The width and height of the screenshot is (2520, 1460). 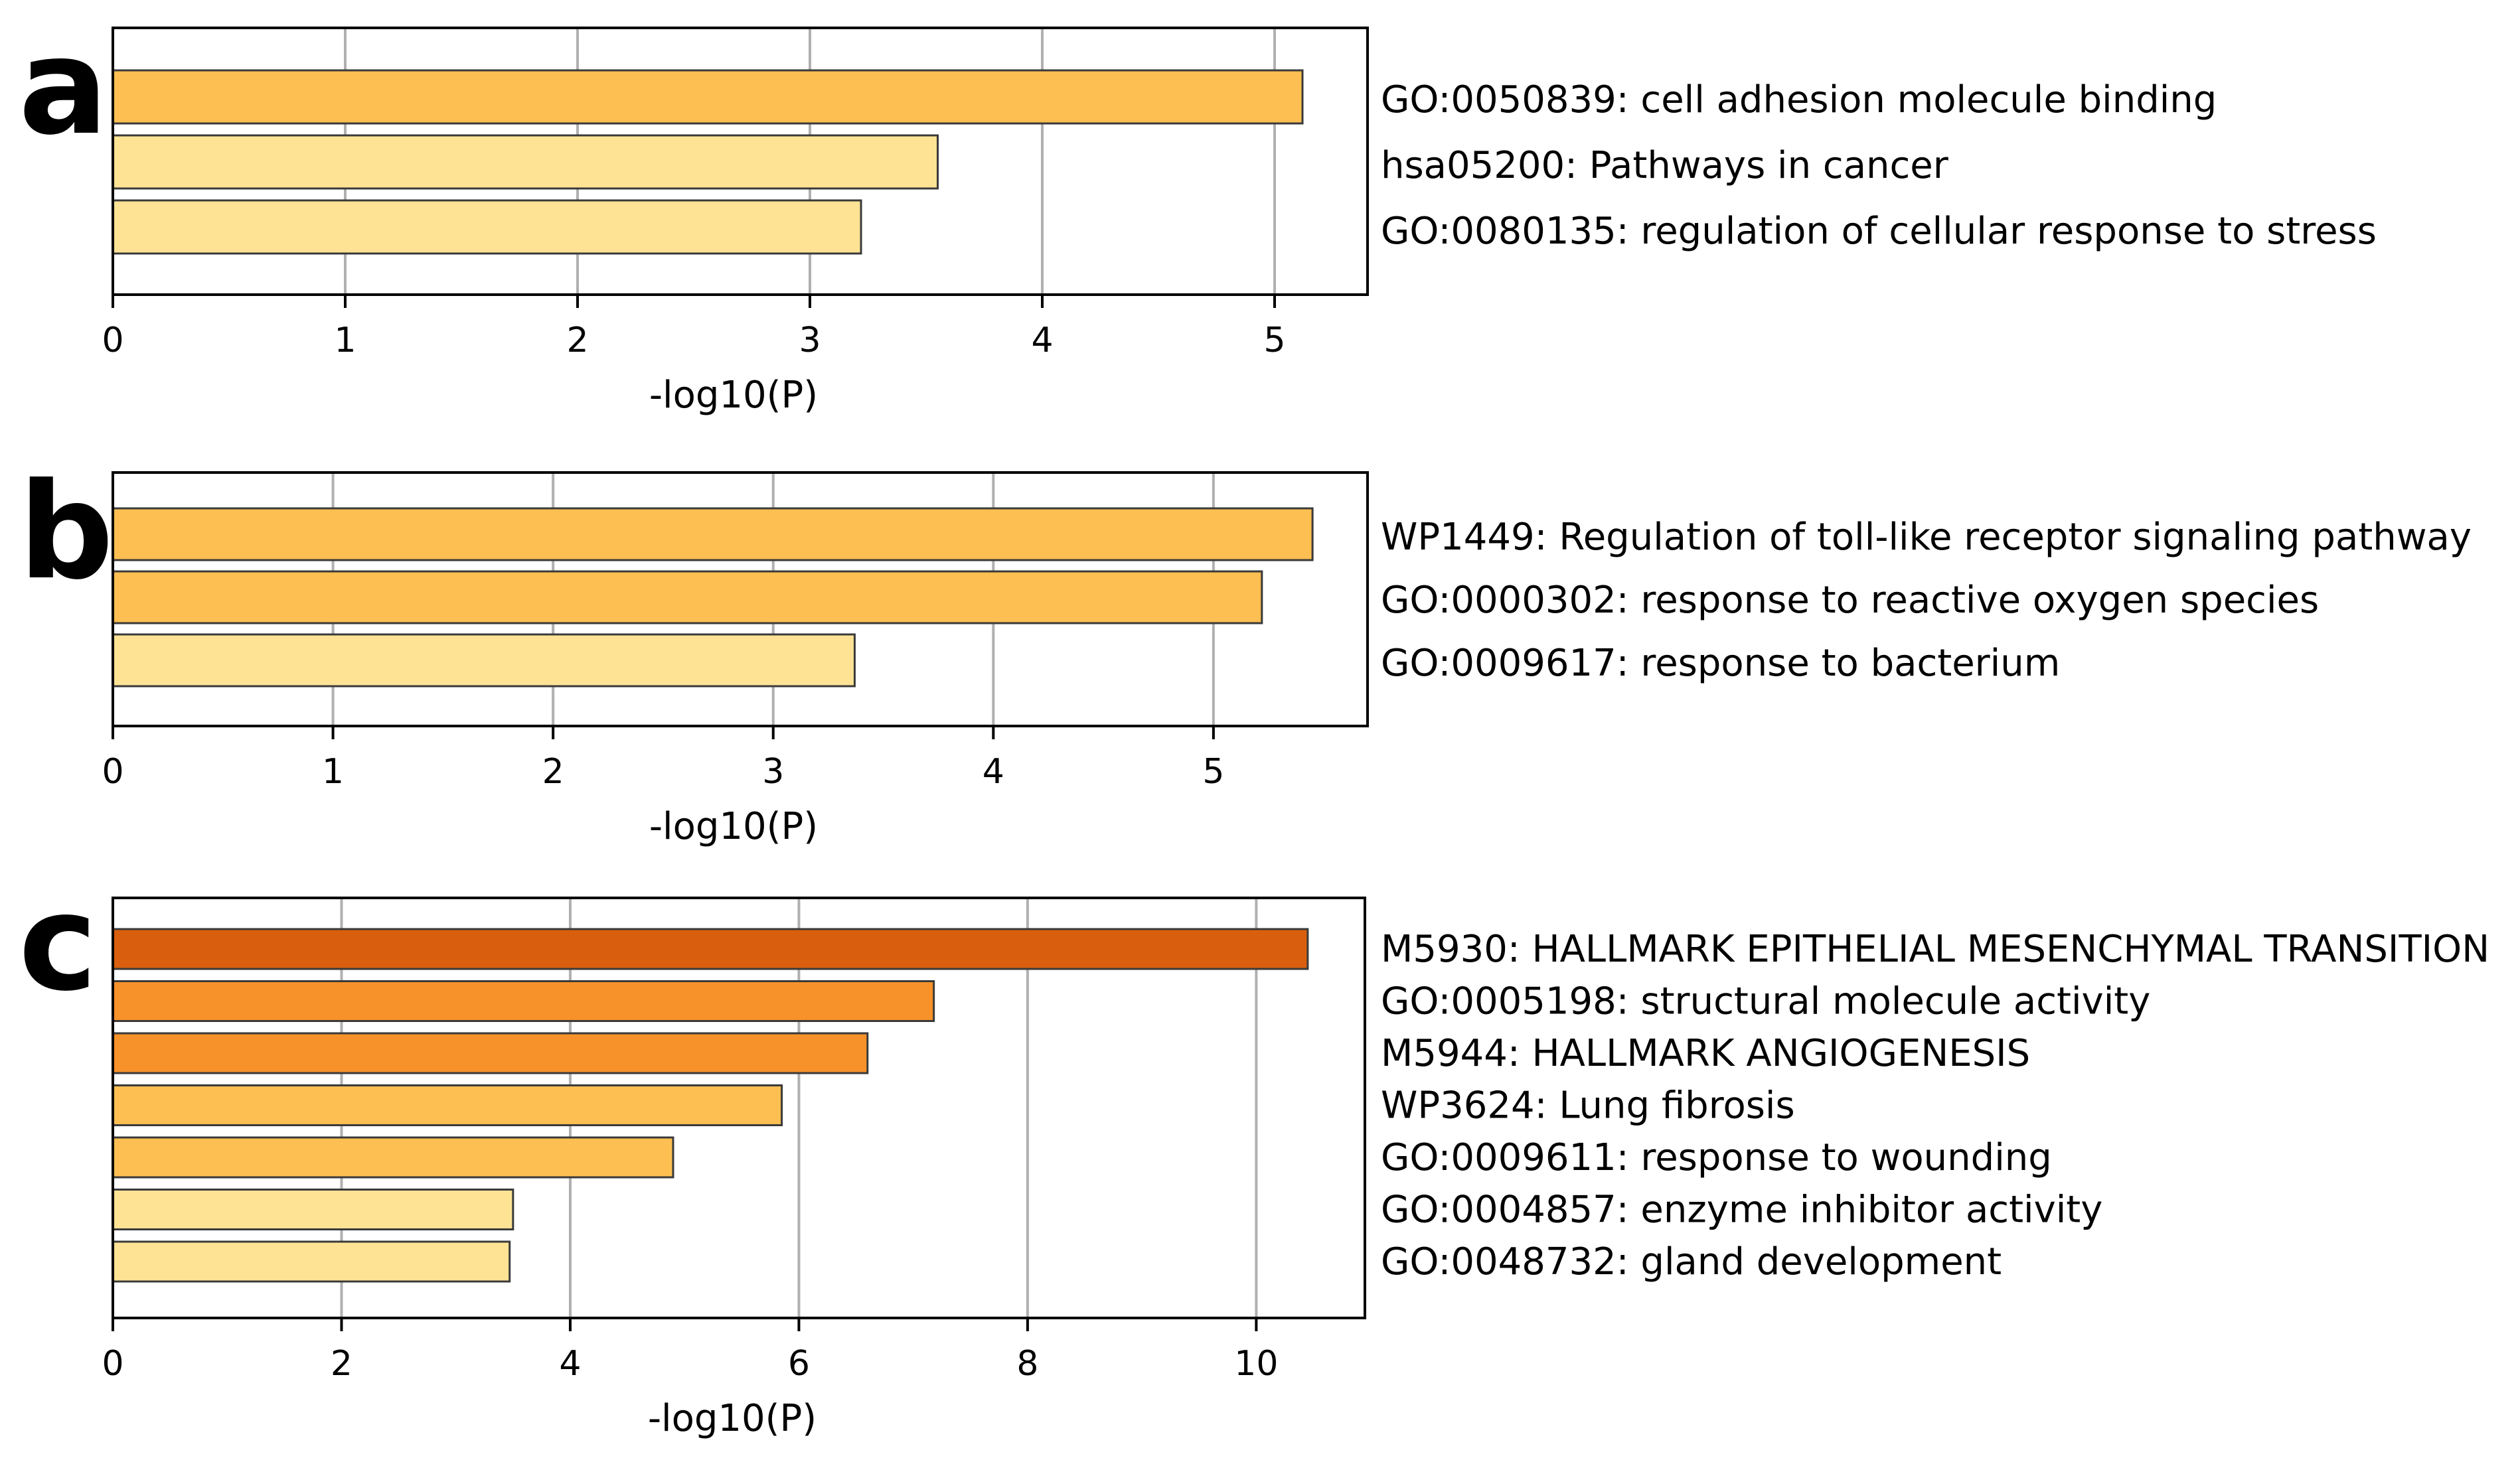 I want to click on category-label: hsa05200: Pathways in cancer, so click(x=1665, y=166).